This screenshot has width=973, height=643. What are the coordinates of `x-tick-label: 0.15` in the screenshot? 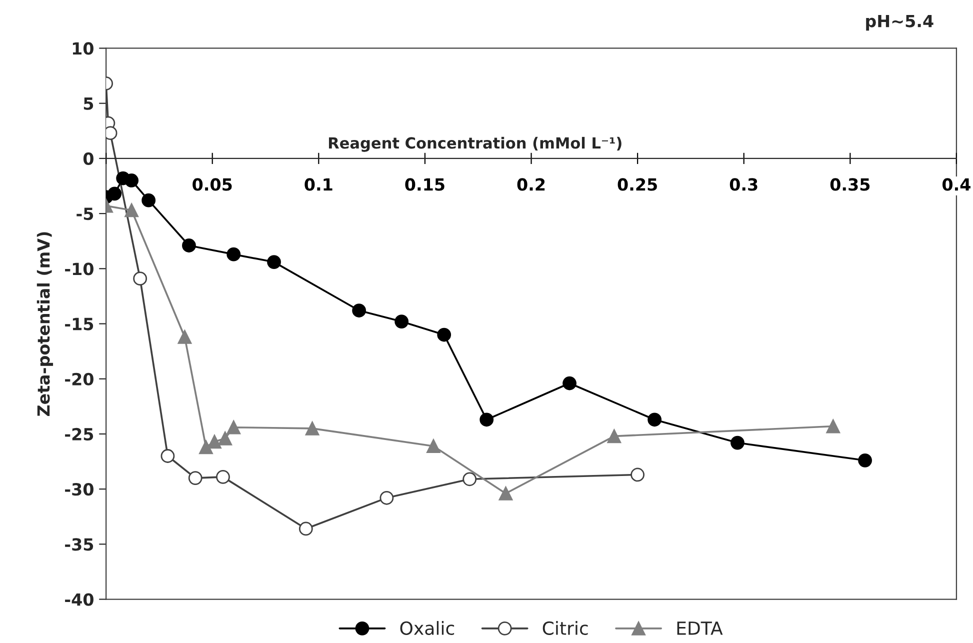 It's located at (424, 184).